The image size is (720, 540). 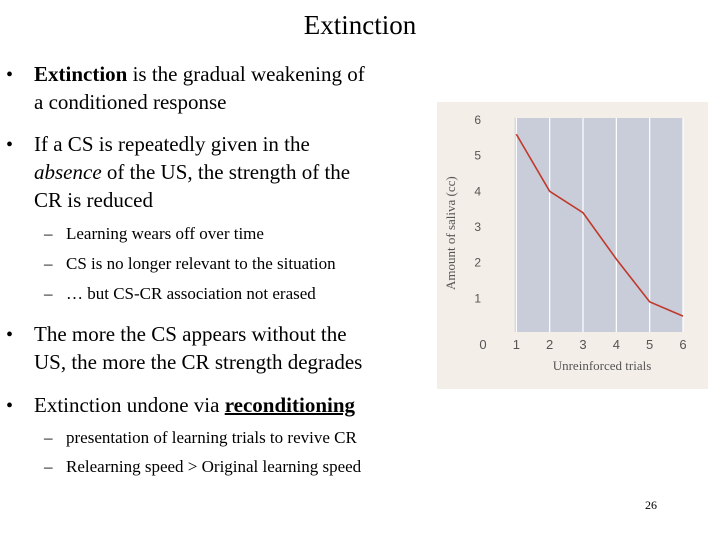 What do you see at coordinates (290, 405) in the screenshot?
I see `reconditioning-term: reconditioning` at bounding box center [290, 405].